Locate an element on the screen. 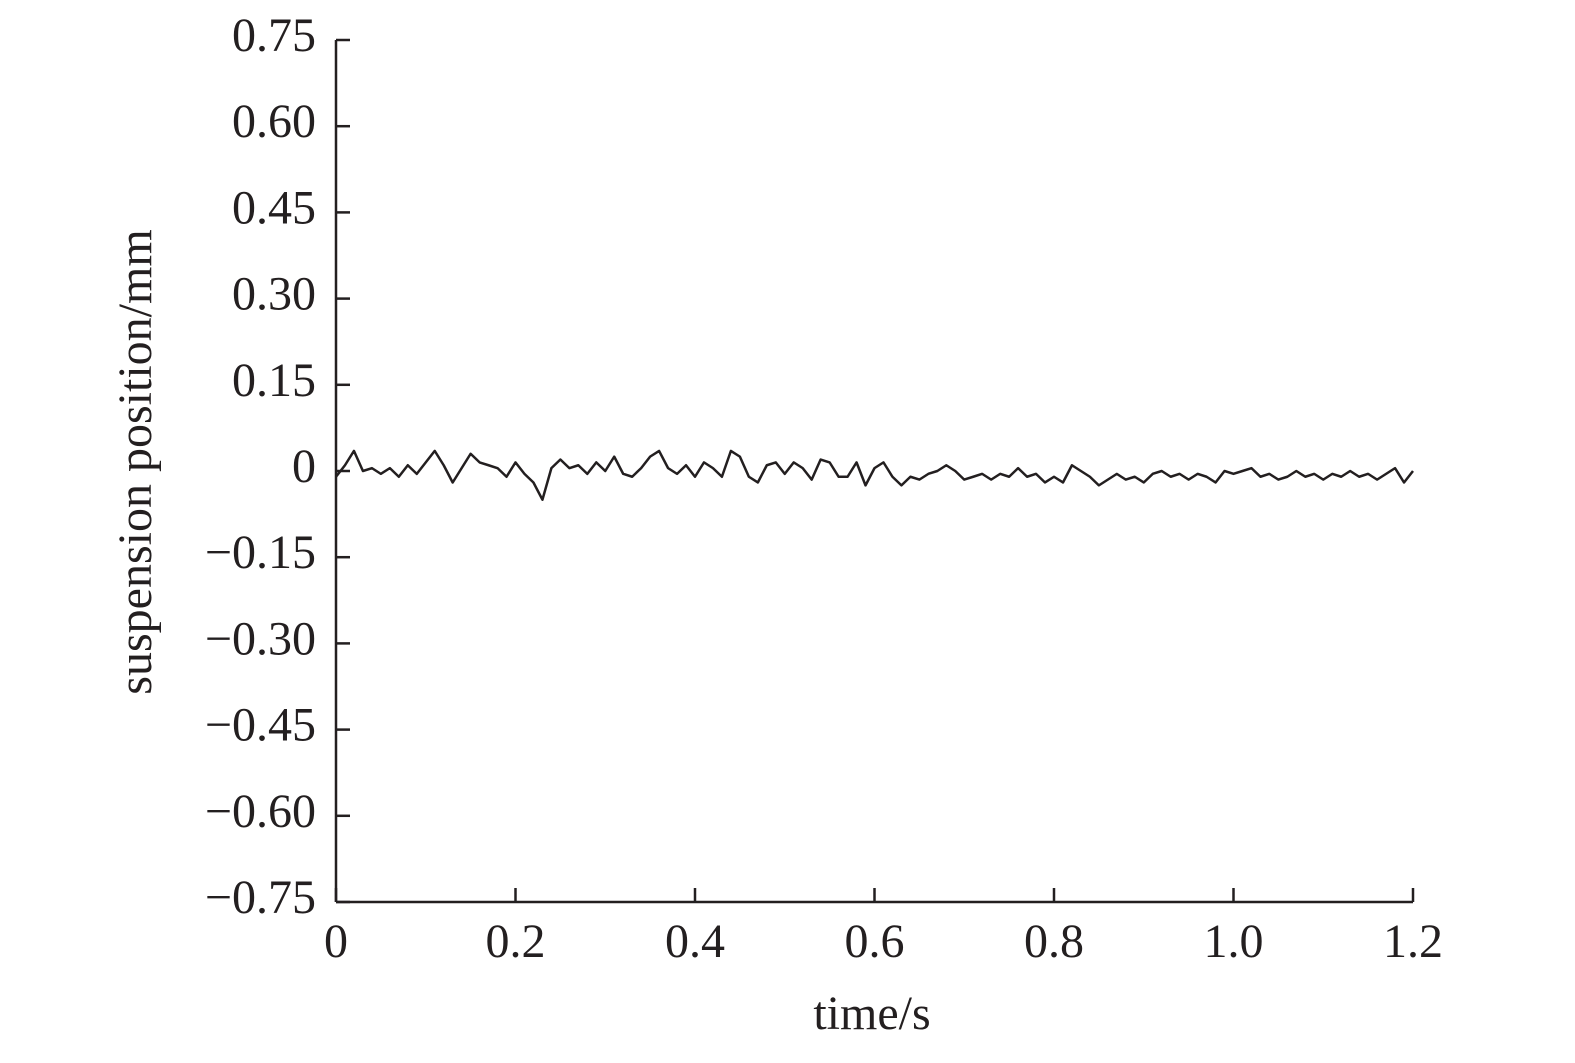 Image resolution: width=1575 pixels, height=1063 pixels. x-tick-label: 0.8 is located at coordinates (1054, 941).